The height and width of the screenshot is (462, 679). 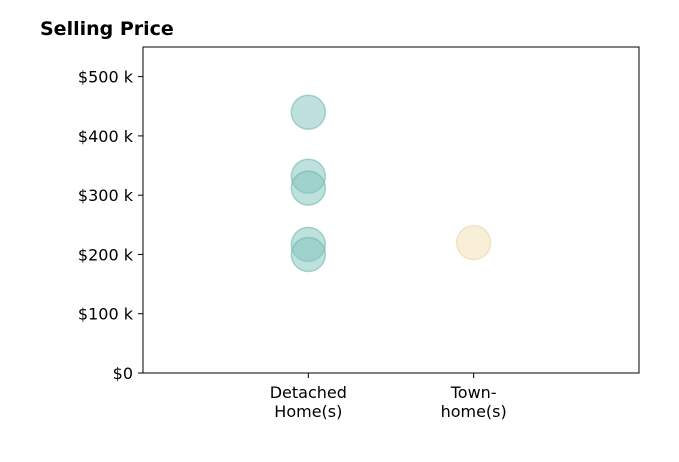 What do you see at coordinates (110, 225) in the screenshot?
I see `y-axis: $0 $100 k $200 k $300 k $400 k $500 k` at bounding box center [110, 225].